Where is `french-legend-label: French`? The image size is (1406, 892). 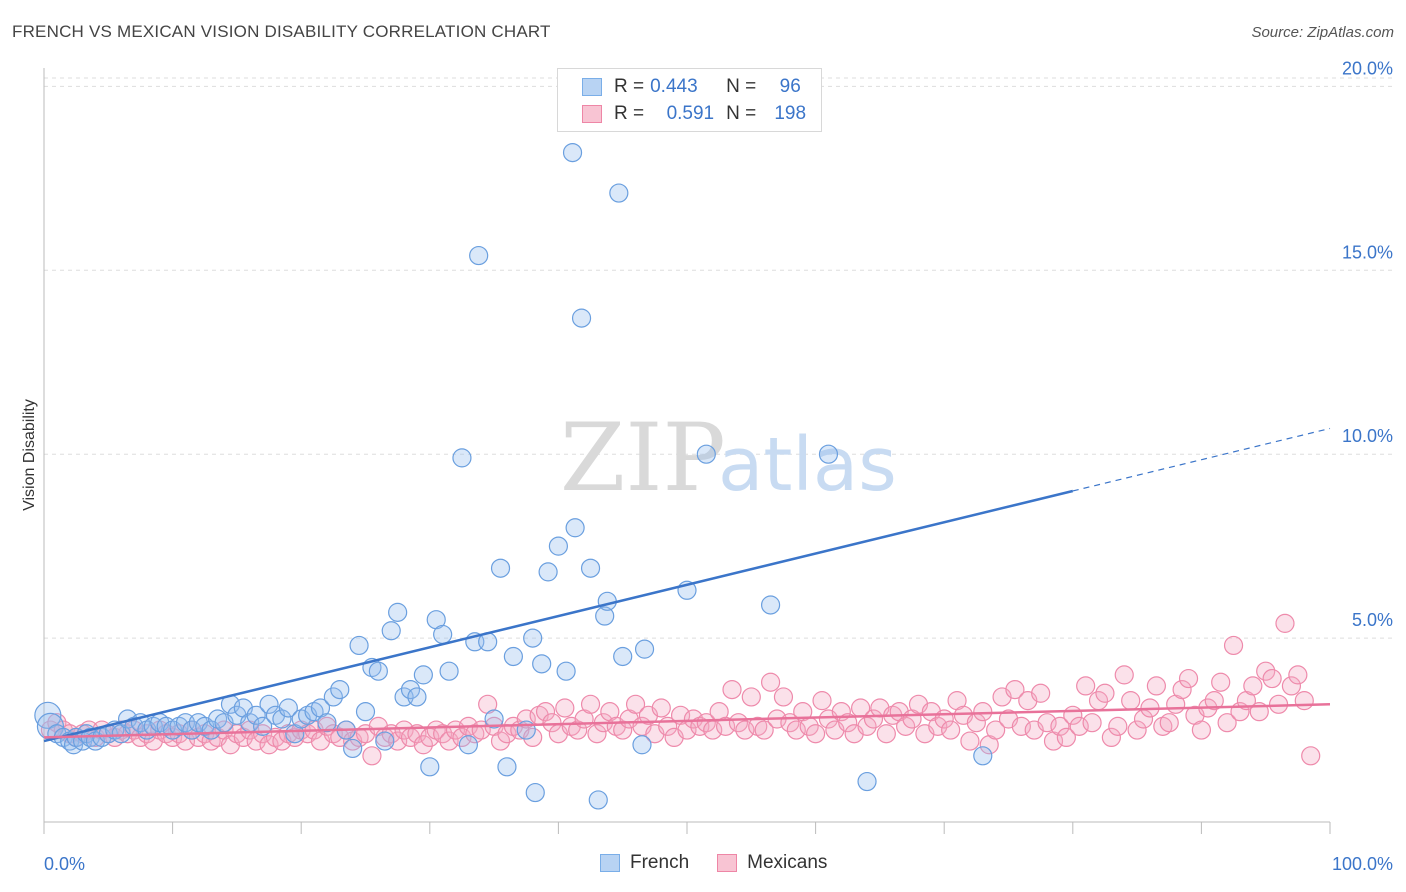
french-legend-label: French is located at coordinates (660, 862).